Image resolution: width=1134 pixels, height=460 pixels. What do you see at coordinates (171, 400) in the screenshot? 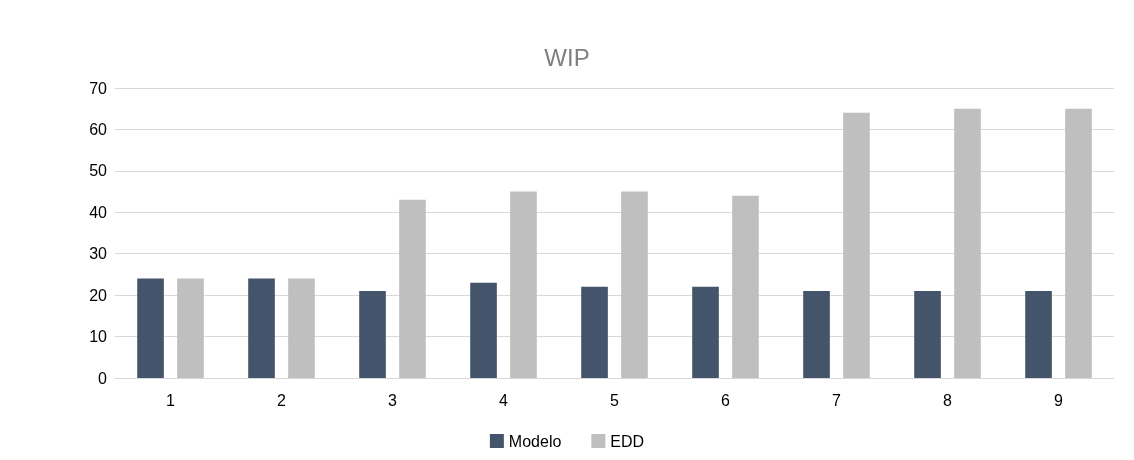
I see `x-tick-label: 1` at bounding box center [171, 400].